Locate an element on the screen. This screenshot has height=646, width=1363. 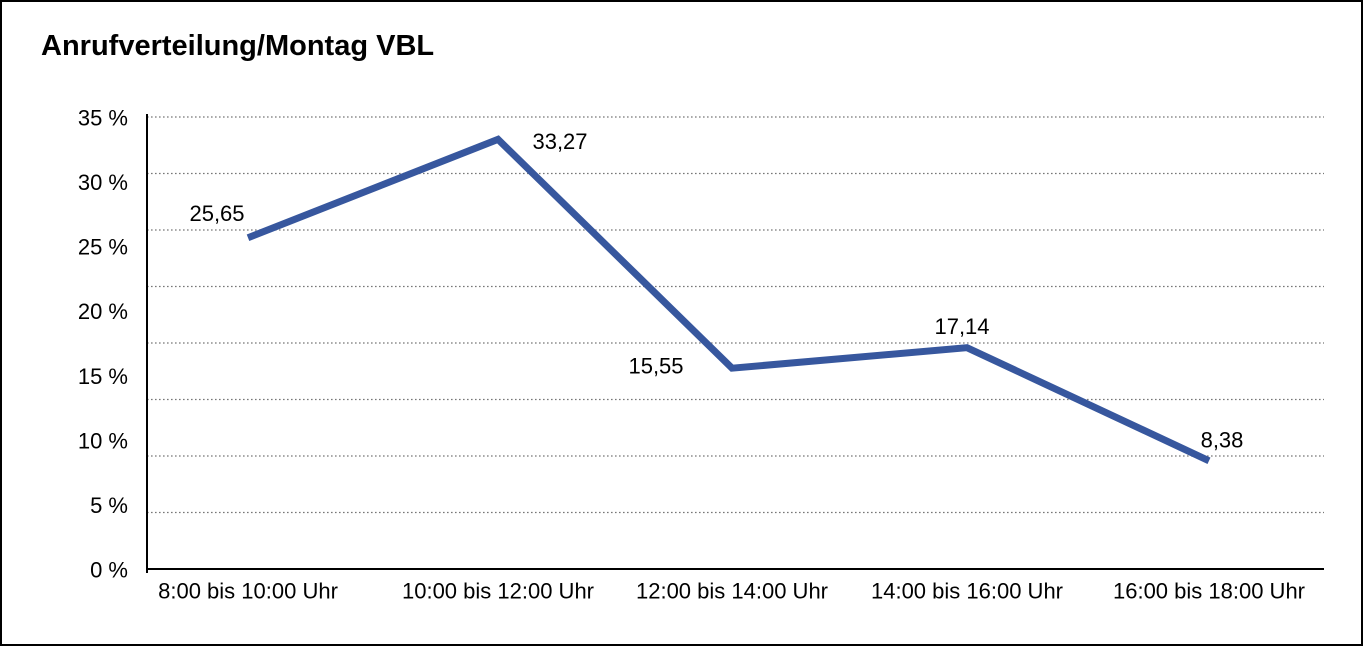
y-tick-label: 0 % is located at coordinates (109, 570).